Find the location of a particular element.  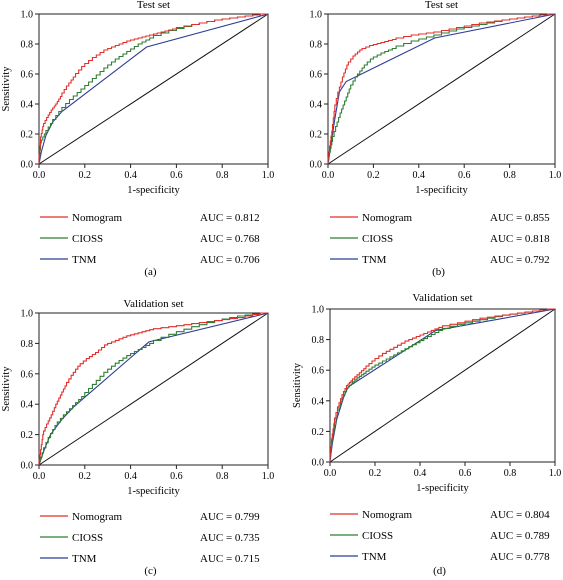

auc-value-tnm: AUC = 0.778 is located at coordinates (520, 557).